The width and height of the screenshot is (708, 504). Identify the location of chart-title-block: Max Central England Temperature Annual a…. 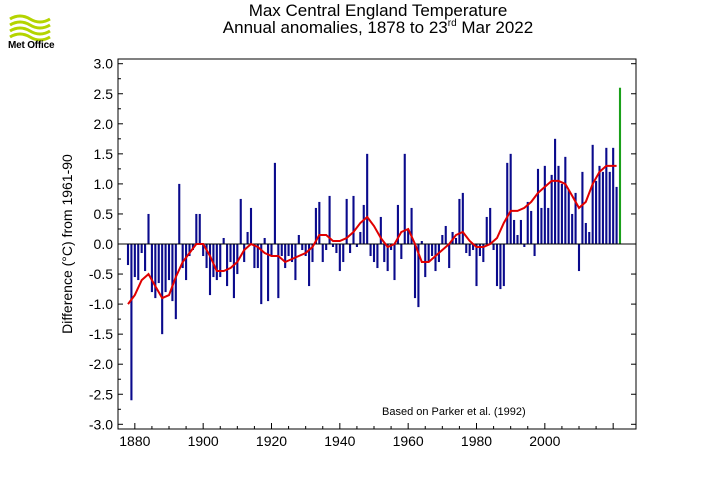
(378, 19).